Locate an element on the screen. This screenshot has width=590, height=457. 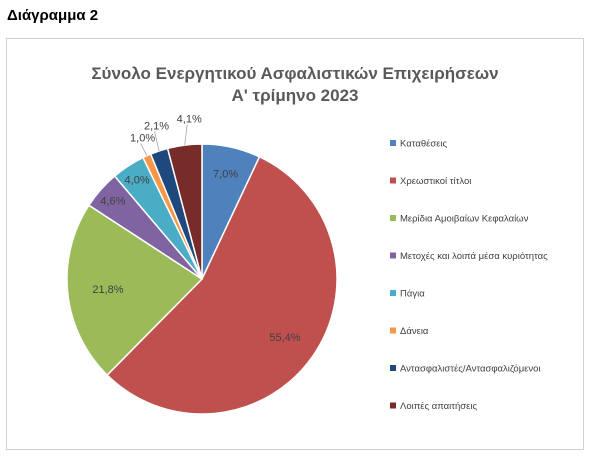
leader-lines is located at coordinates (164, 140).